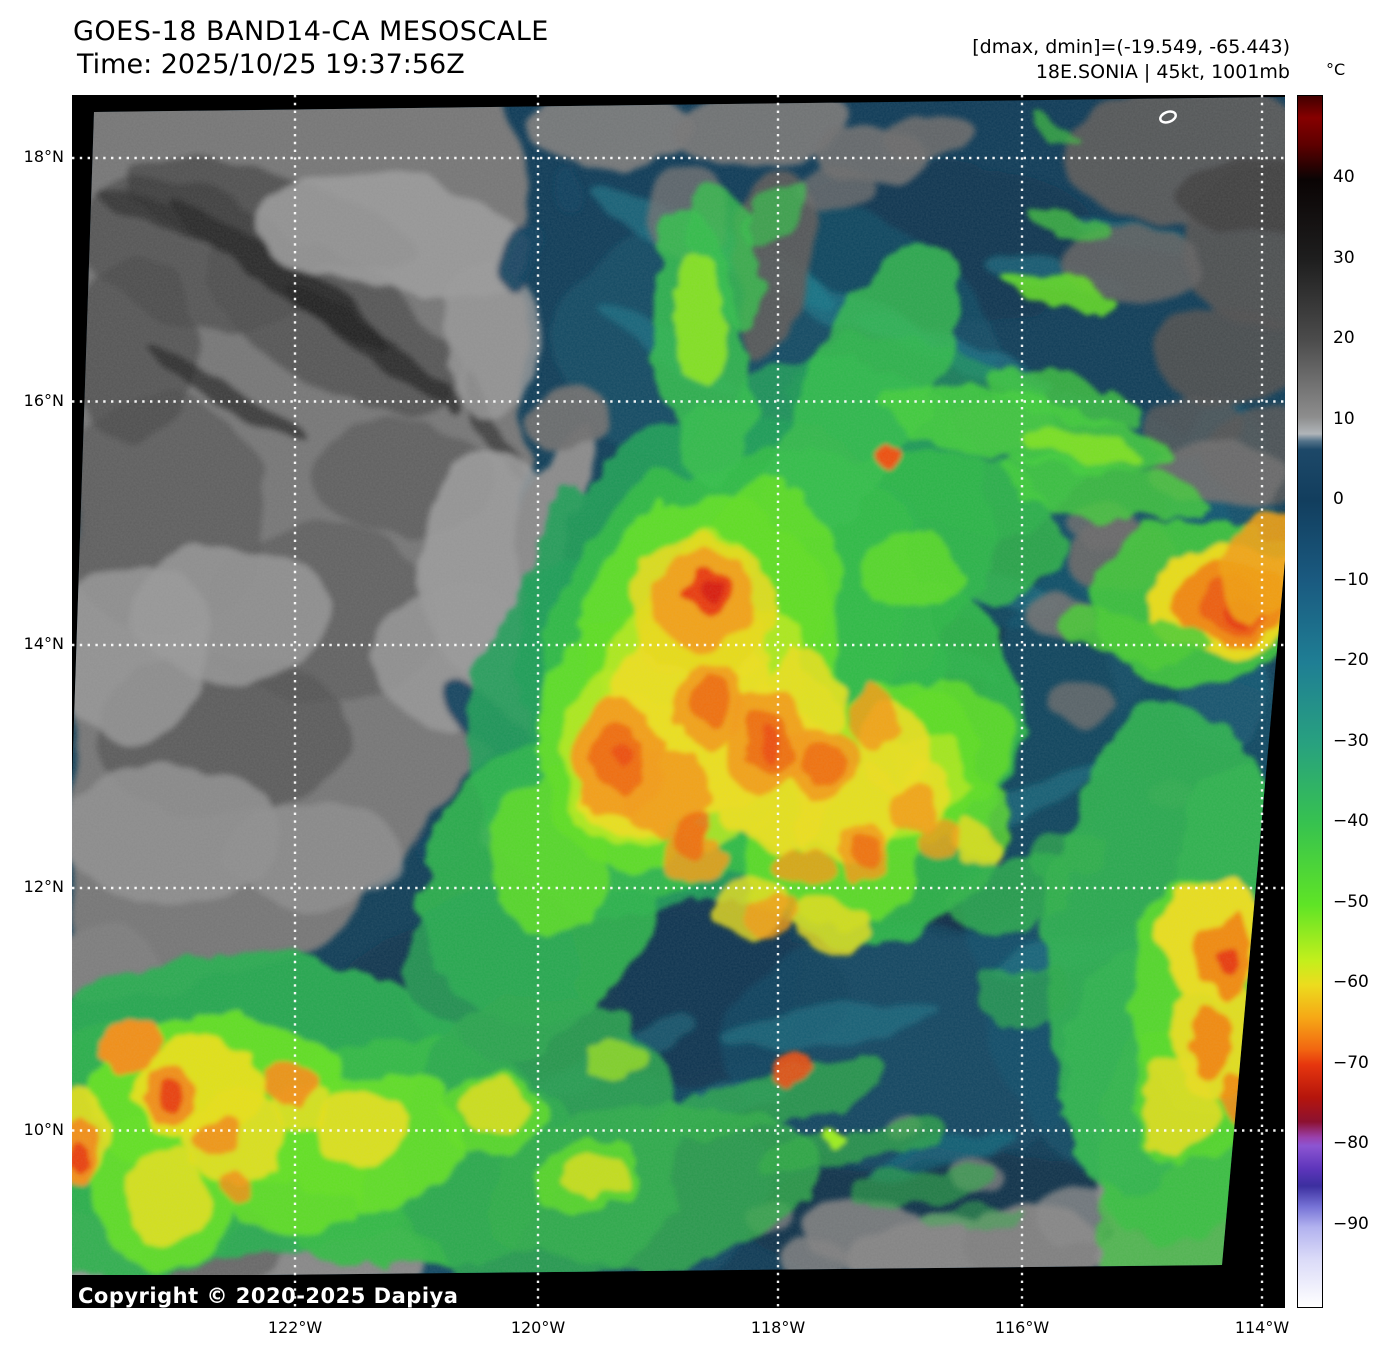 The width and height of the screenshot is (1390, 1359). Describe the element at coordinates (268, 1296) in the screenshot. I see `copyright-text: Copyright © 2020-2025 Dapiya` at that location.